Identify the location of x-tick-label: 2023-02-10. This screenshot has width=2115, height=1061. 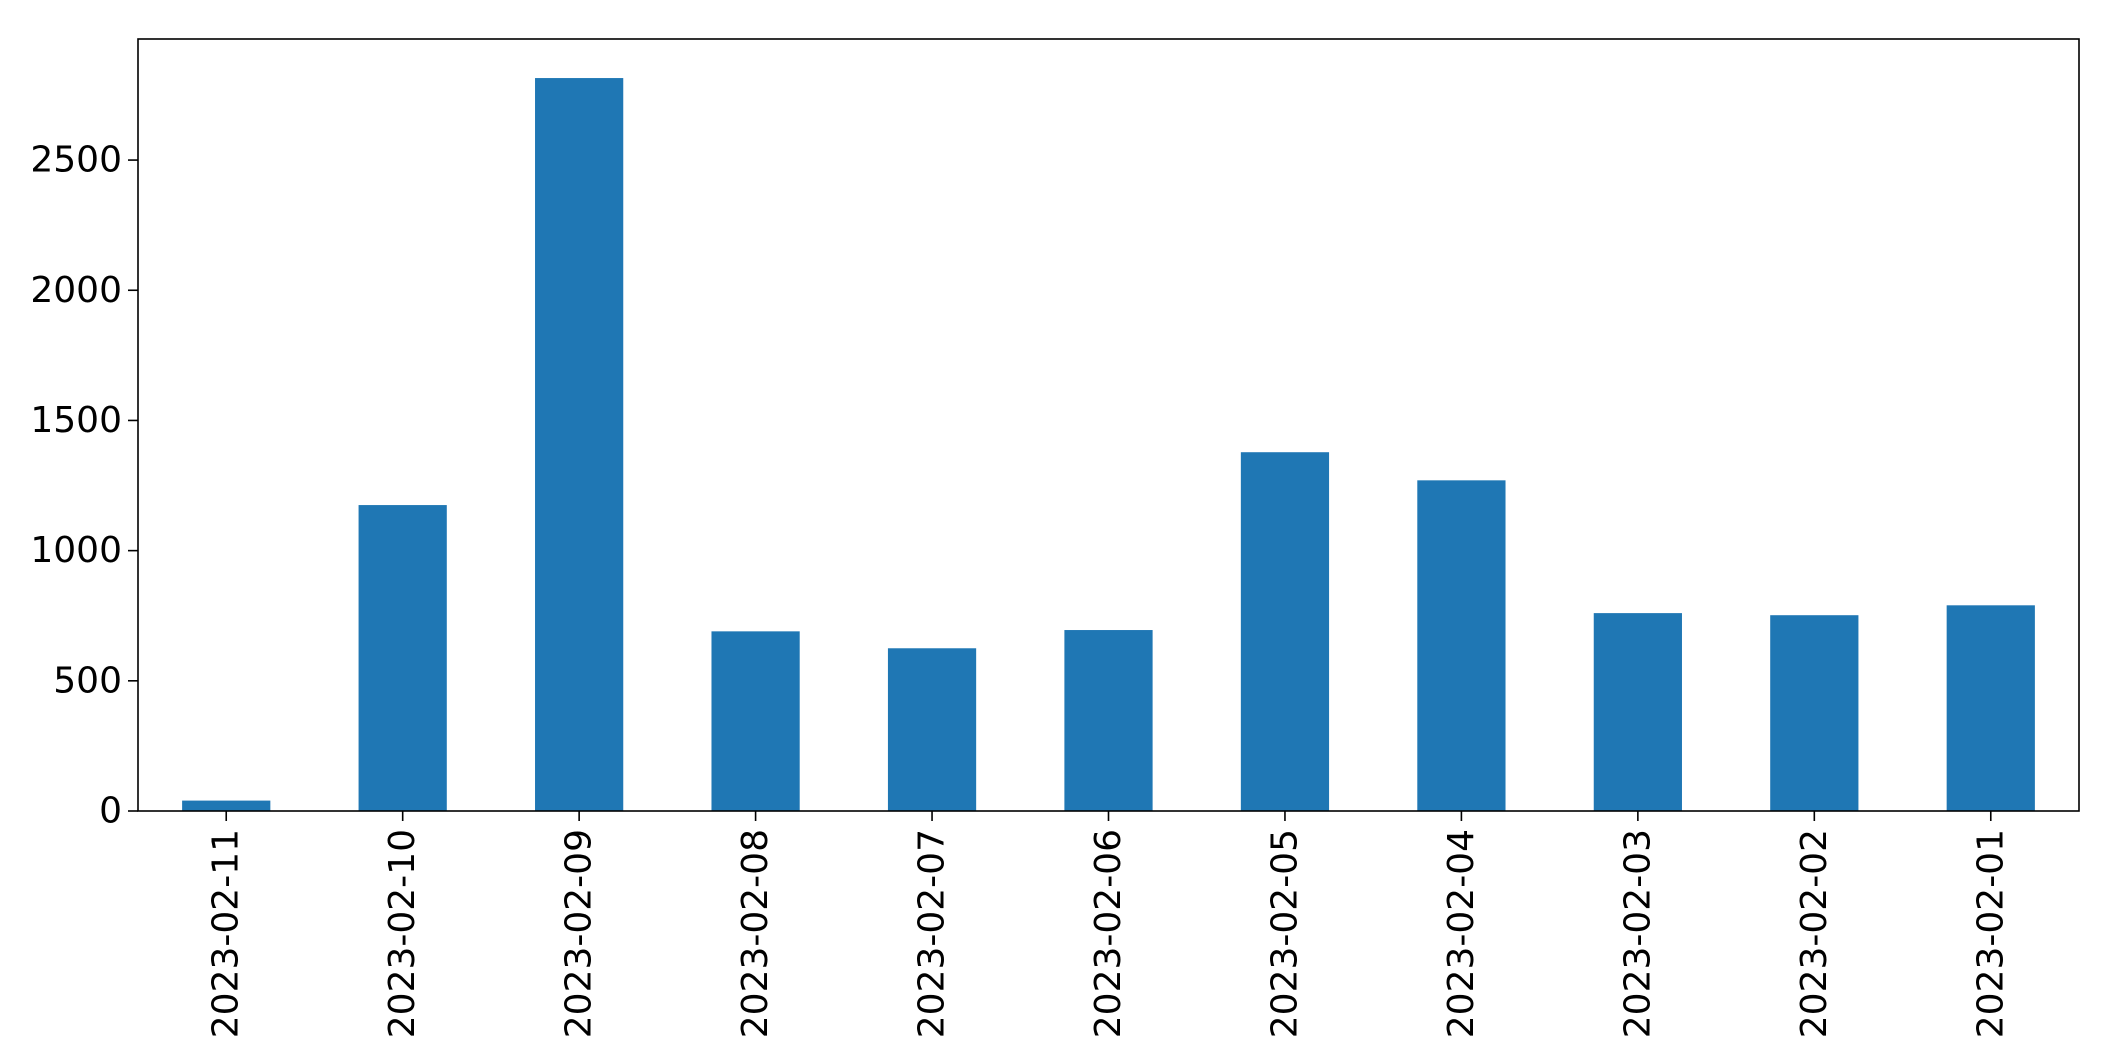
(402, 933).